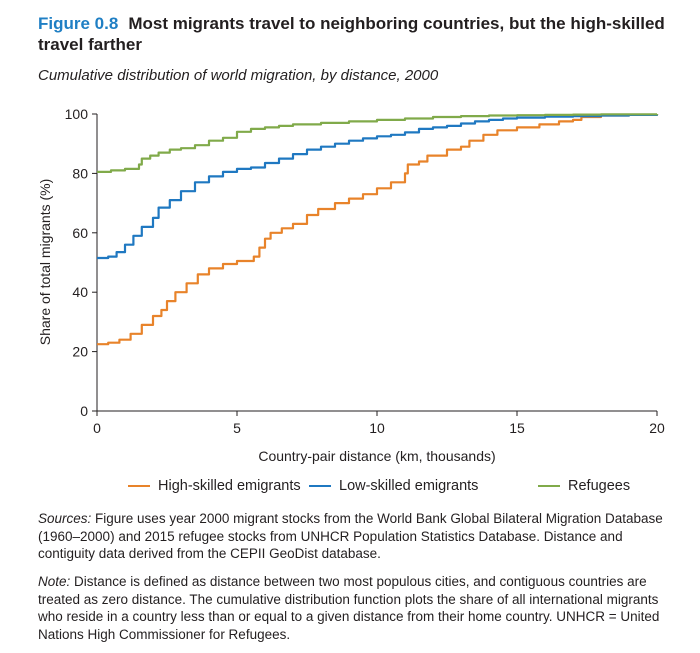  What do you see at coordinates (80, 233) in the screenshot?
I see `y-tick-label: 60` at bounding box center [80, 233].